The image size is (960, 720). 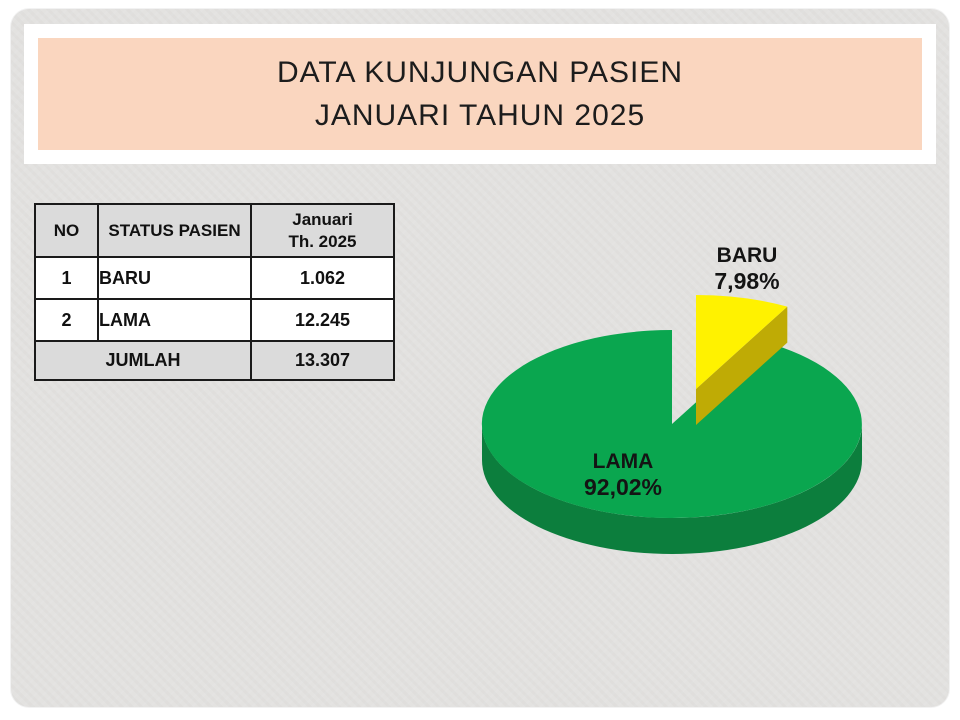 I want to click on table-header-no: NO, so click(x=66, y=230).